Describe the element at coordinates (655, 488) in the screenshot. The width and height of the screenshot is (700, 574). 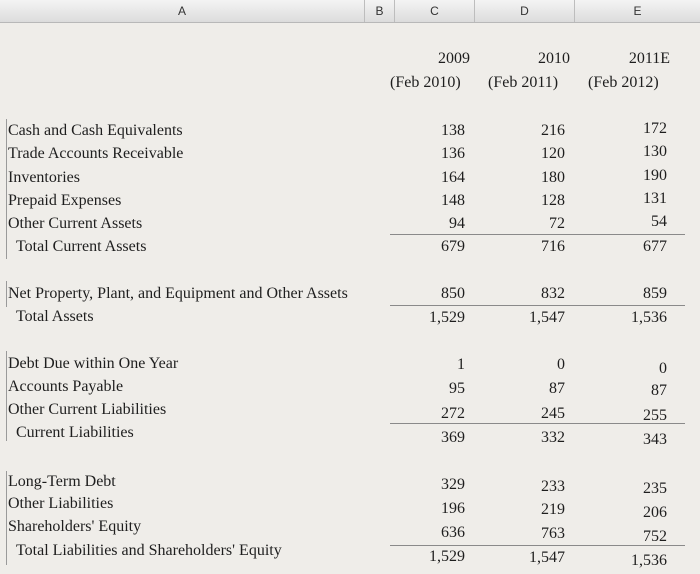
I see `cell-value: 235` at that location.